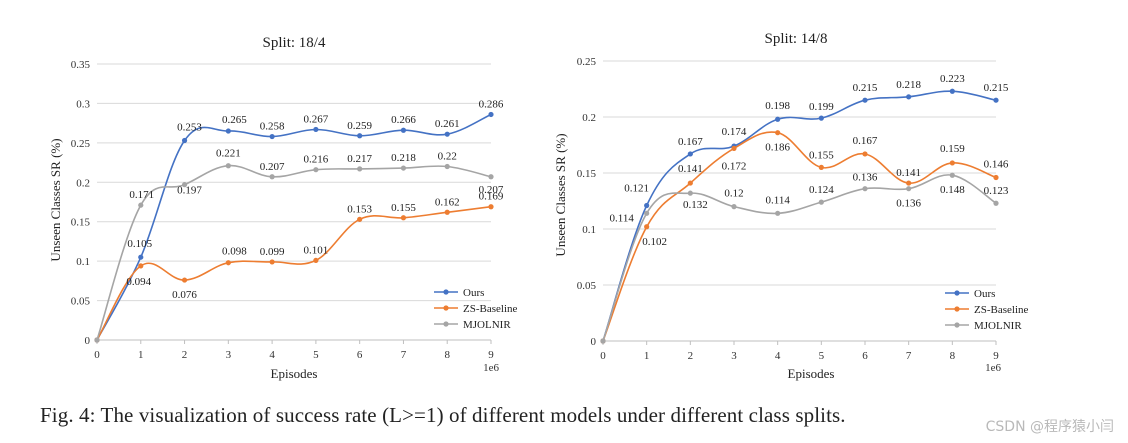 The height and width of the screenshot is (443, 1128). What do you see at coordinates (952, 149) in the screenshot?
I see `data-label-zs-baseline: 0.159` at bounding box center [952, 149].